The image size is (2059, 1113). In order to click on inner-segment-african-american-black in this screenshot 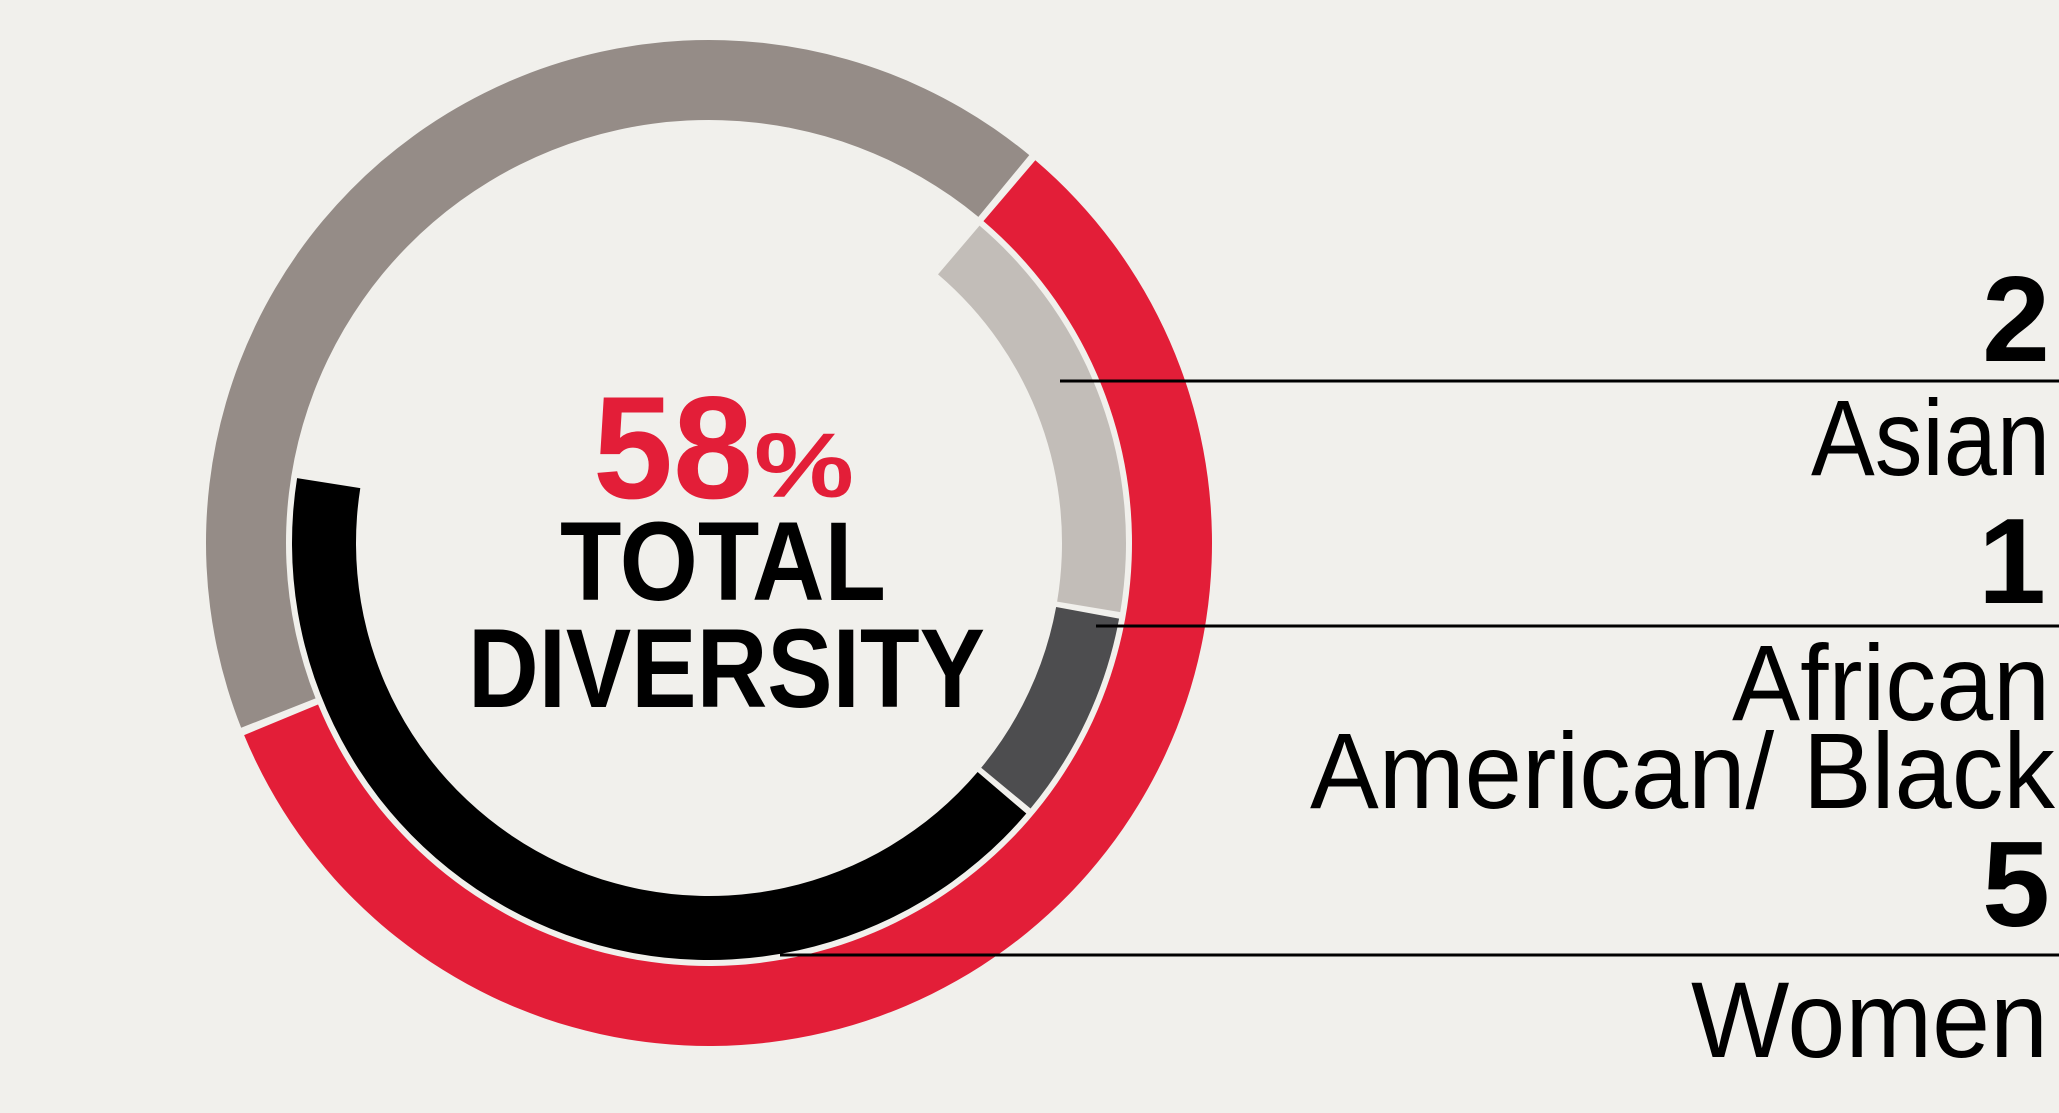, I will do `click(1050, 708)`.